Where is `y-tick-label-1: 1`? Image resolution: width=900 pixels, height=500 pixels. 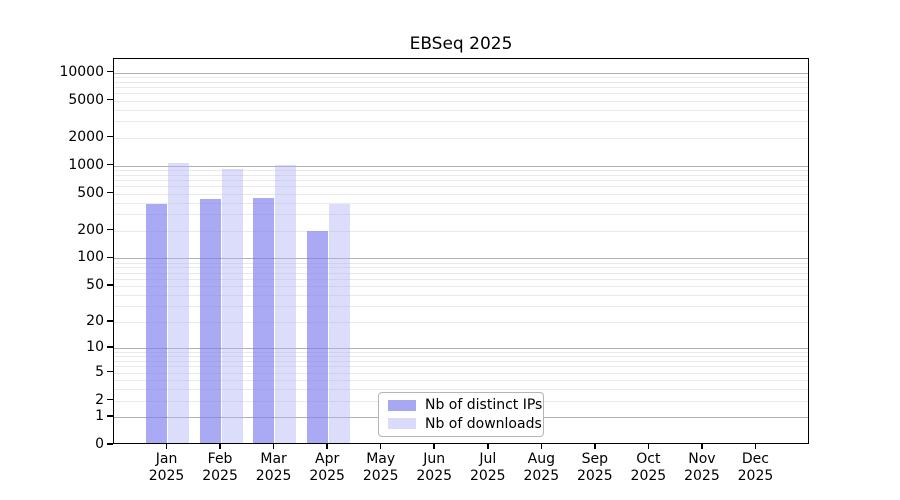
y-tick-label-1: 1 is located at coordinates (99, 415).